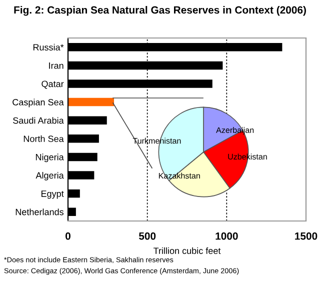 The width and height of the screenshot is (320, 288). What do you see at coordinates (306, 236) in the screenshot?
I see `x-tick-label: 1500` at bounding box center [306, 236].